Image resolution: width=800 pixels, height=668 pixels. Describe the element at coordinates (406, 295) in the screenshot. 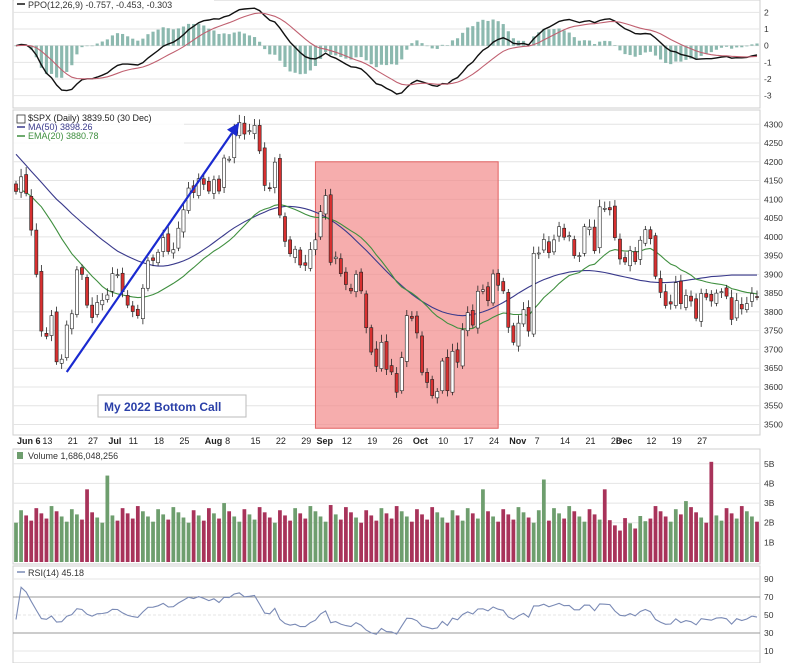

I see `decline-highlight-box` at that location.